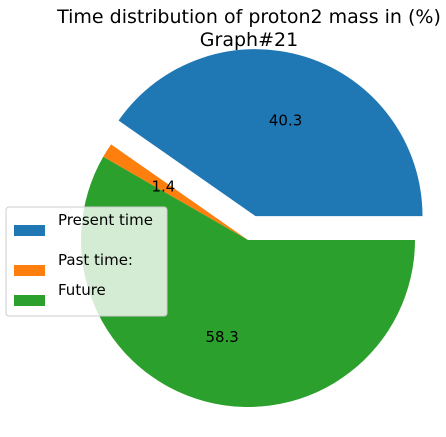  What do you see at coordinates (95, 260) in the screenshot?
I see `legend-label: Past time:` at bounding box center [95, 260].